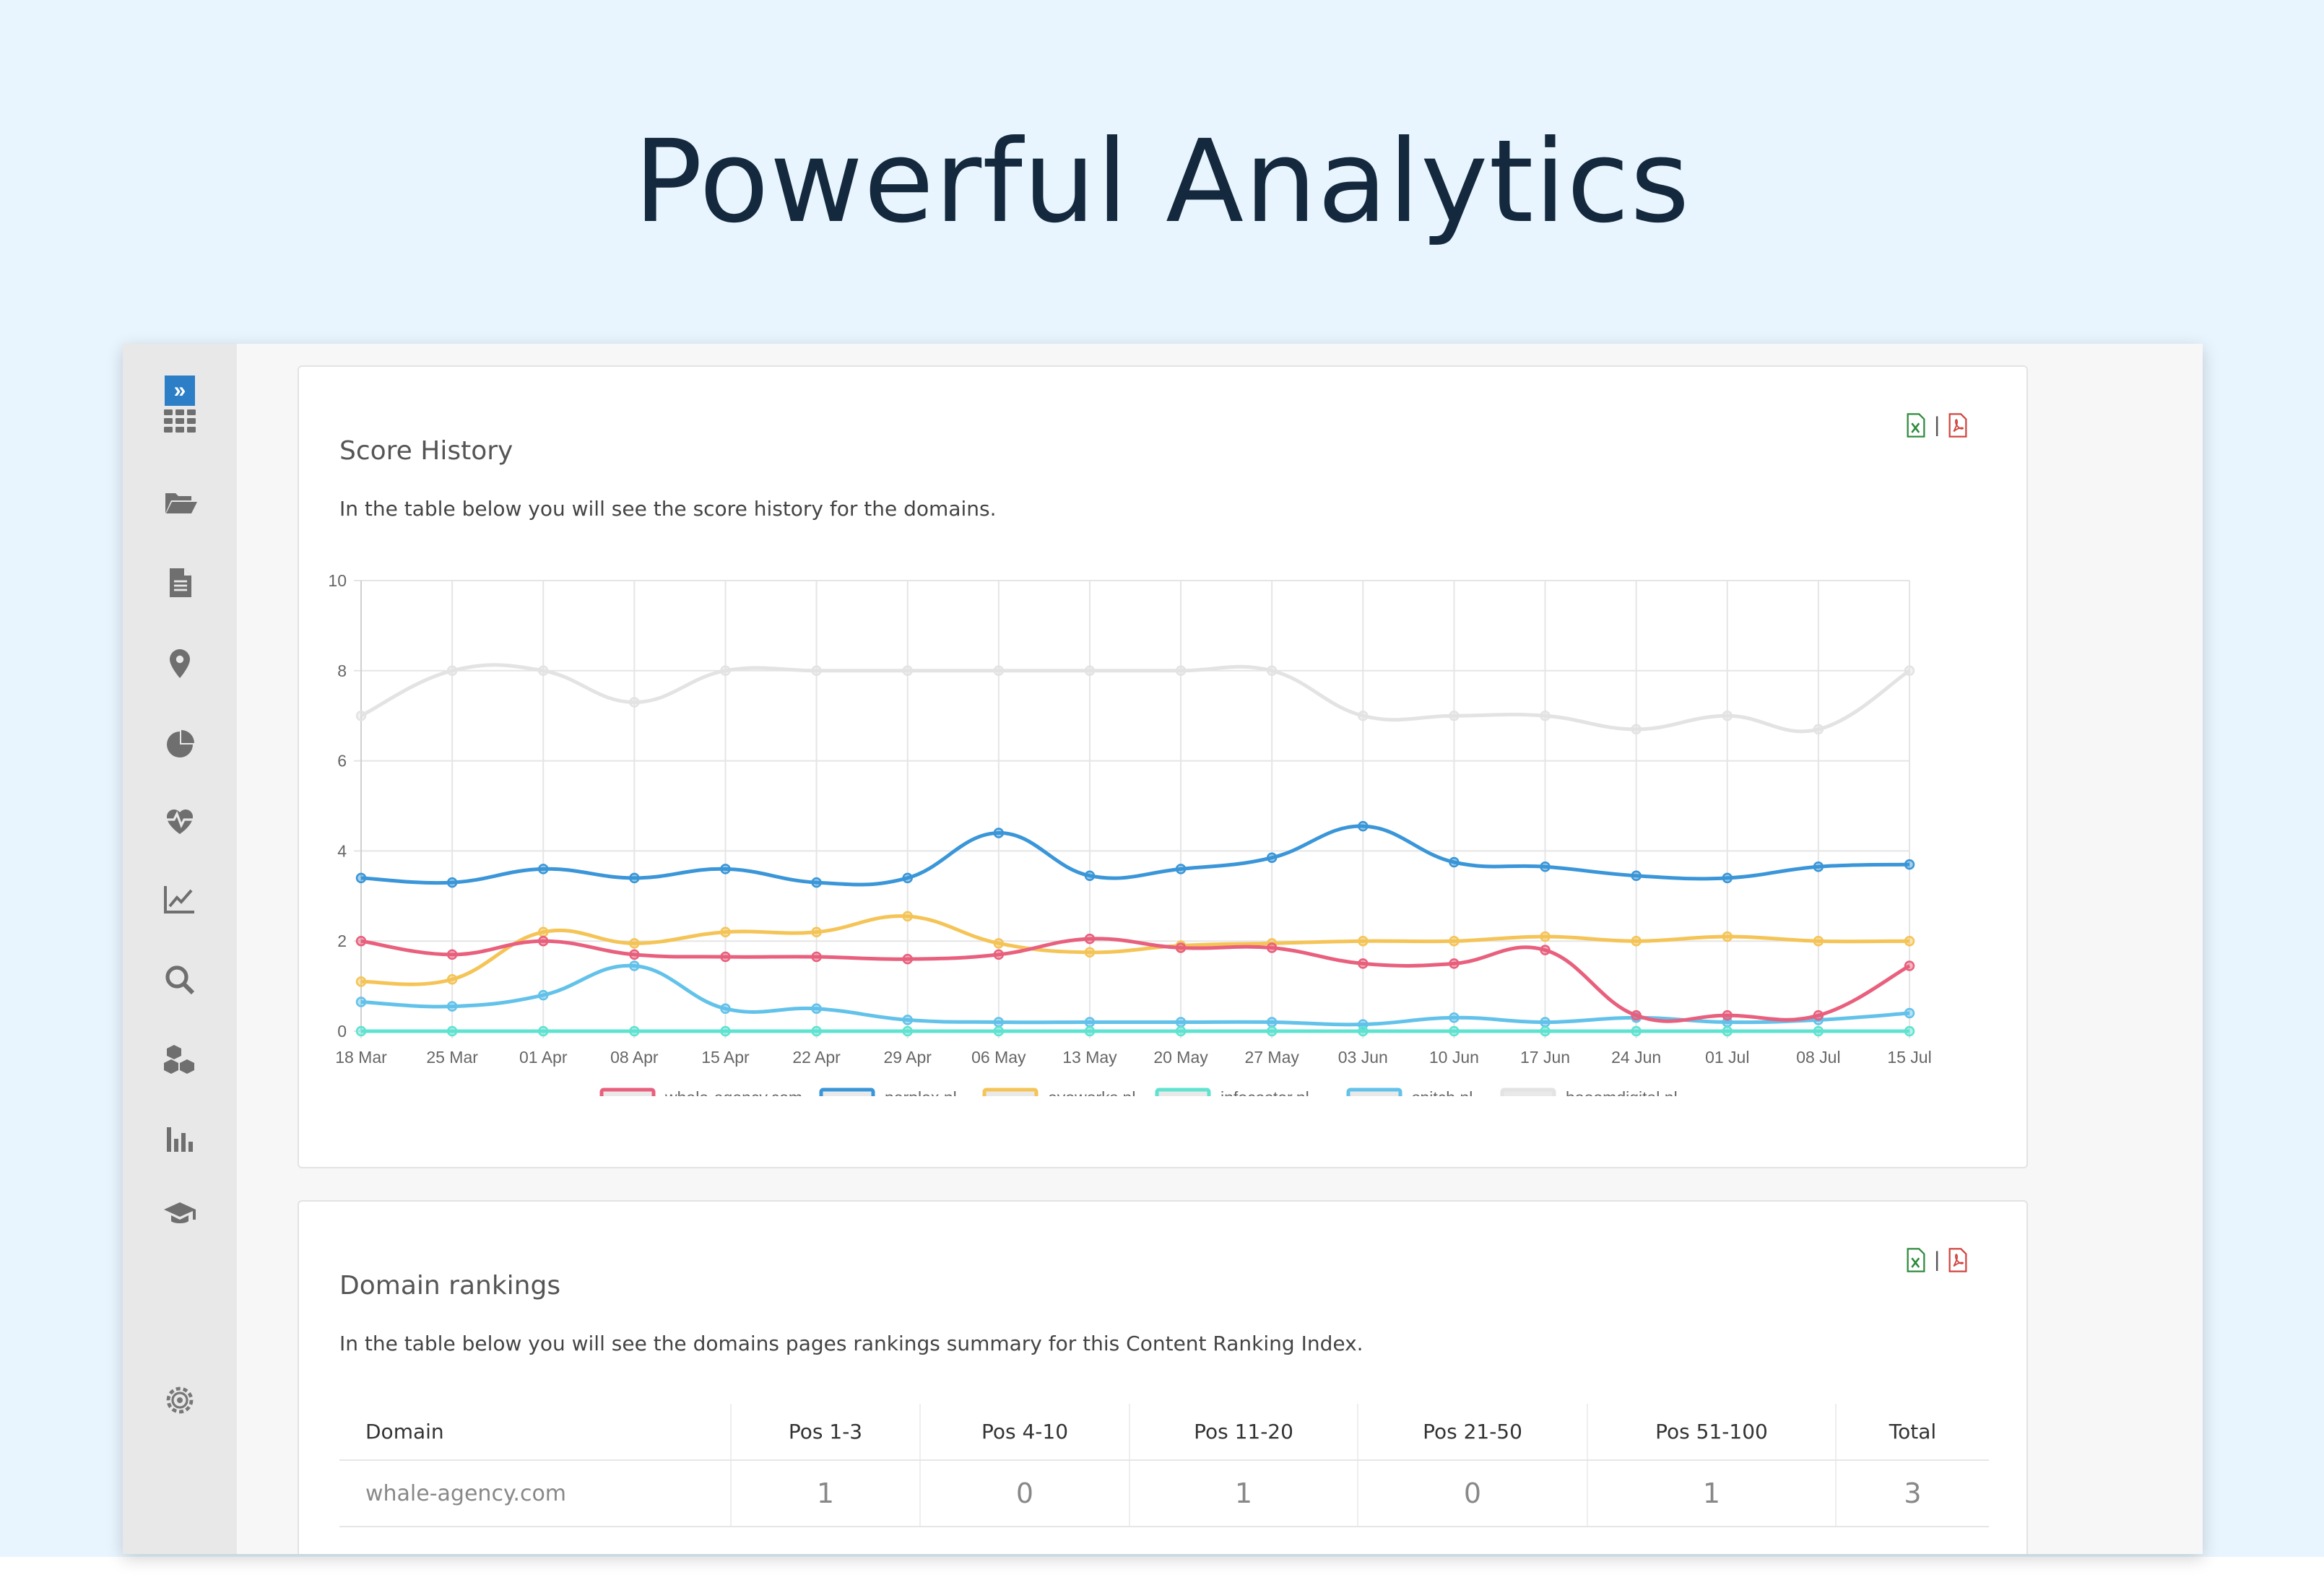 The image size is (2324, 1580). Describe the element at coordinates (180, 1214) in the screenshot. I see `graduation-cap-icon` at that location.